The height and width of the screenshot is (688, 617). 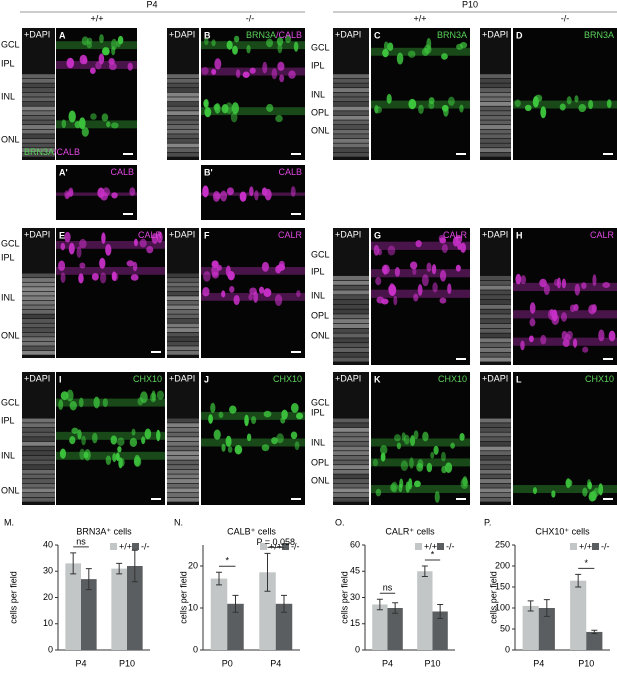 I want to click on panel-letter: A', so click(x=63, y=172).